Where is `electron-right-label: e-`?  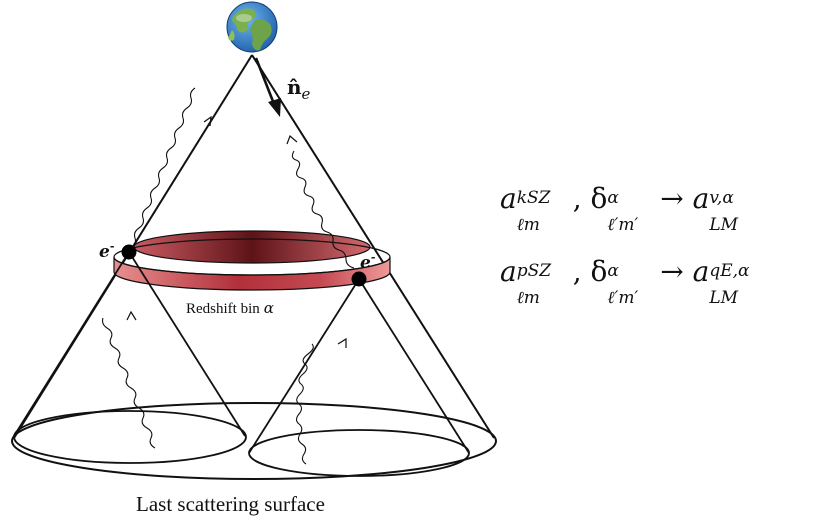 electron-right-label: e- is located at coordinates (367, 262).